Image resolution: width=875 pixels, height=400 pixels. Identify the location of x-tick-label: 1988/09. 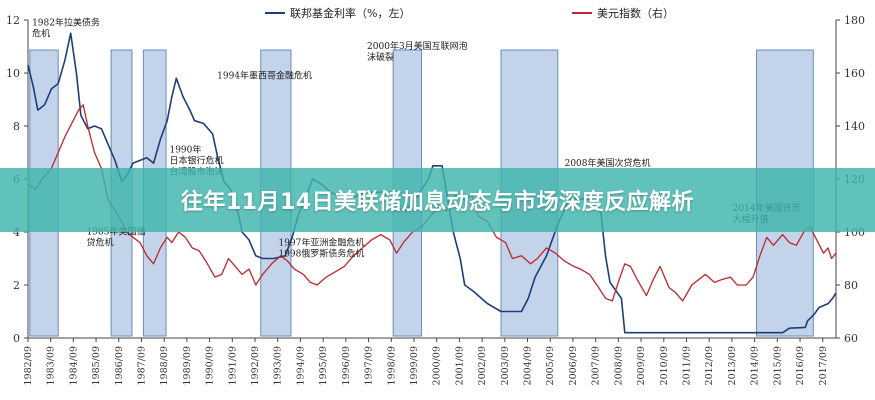
(164, 365).